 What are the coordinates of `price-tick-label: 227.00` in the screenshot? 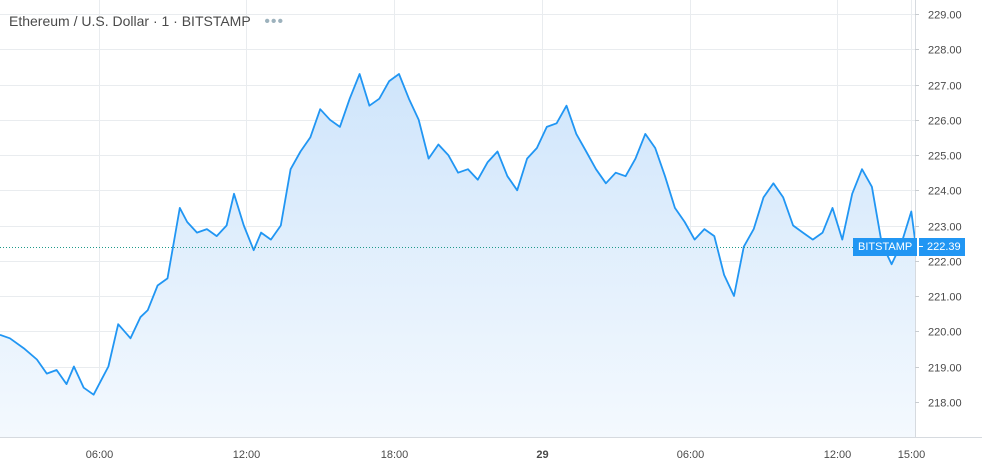 It's located at (945, 87).